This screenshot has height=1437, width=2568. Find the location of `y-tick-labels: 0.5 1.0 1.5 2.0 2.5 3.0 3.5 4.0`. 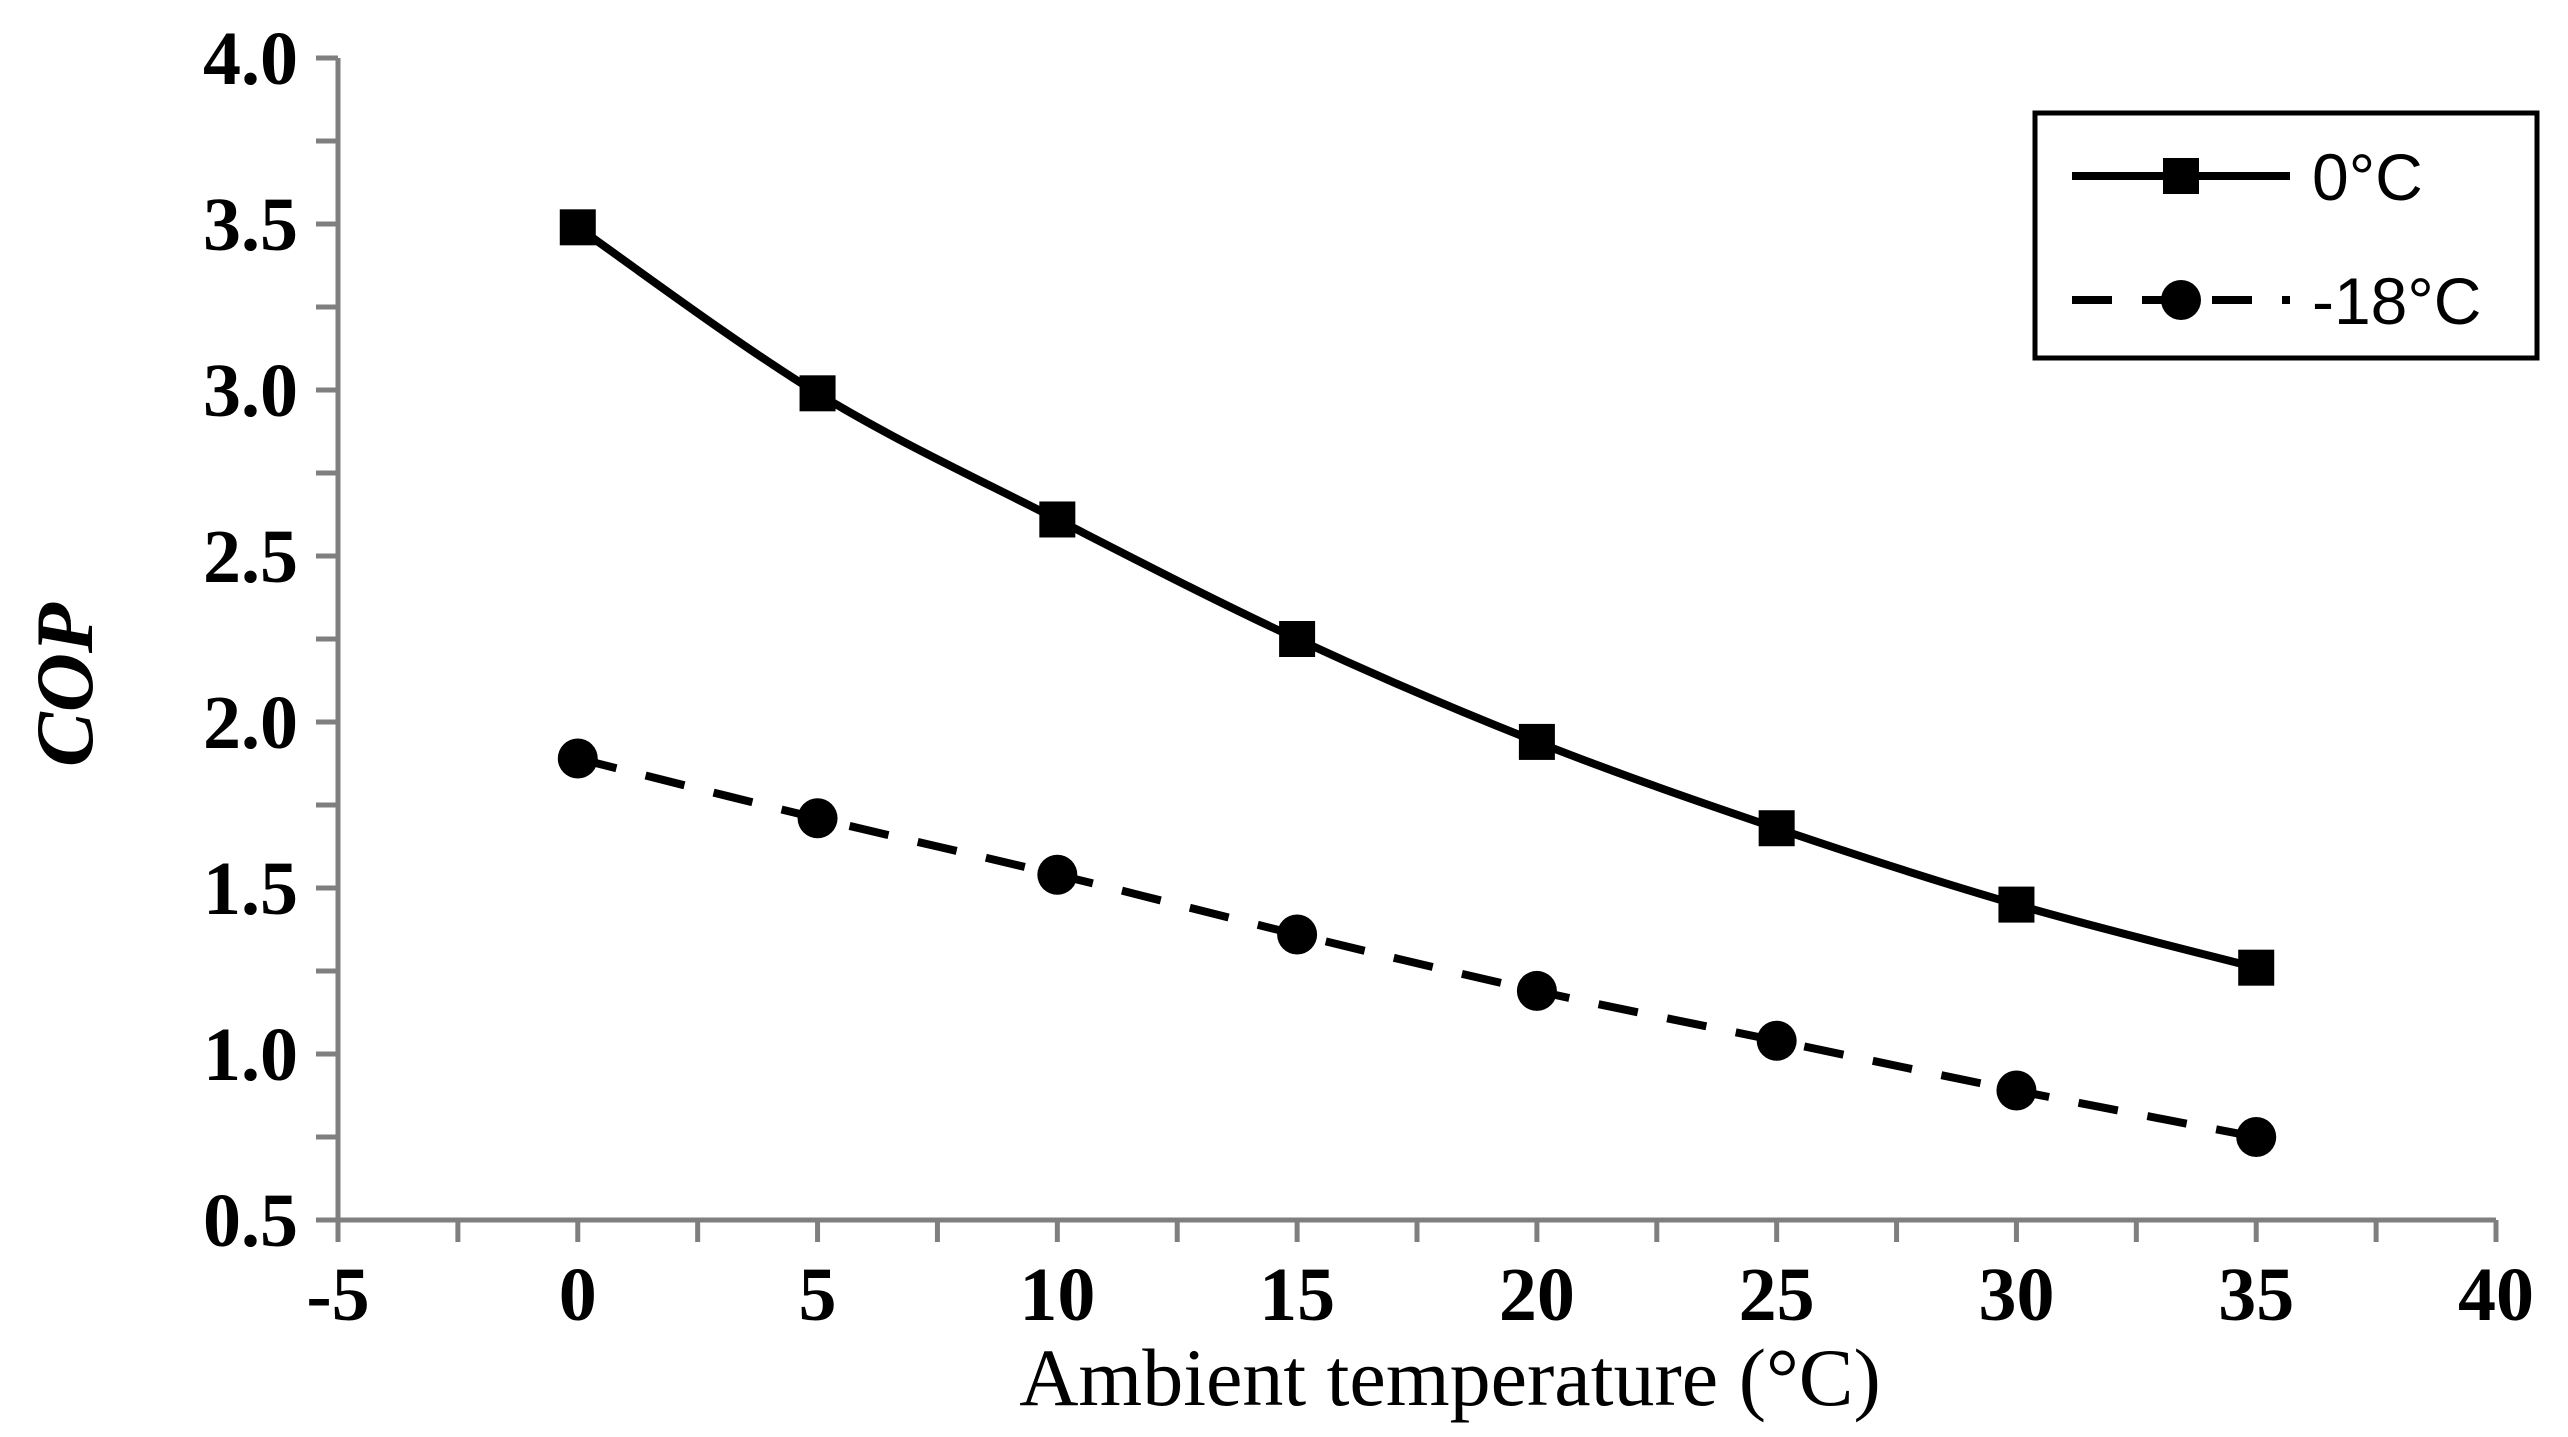

y-tick-labels: 0.5 1.0 1.5 2.0 2.5 3.0 3.5 4.0 is located at coordinates (250, 640).